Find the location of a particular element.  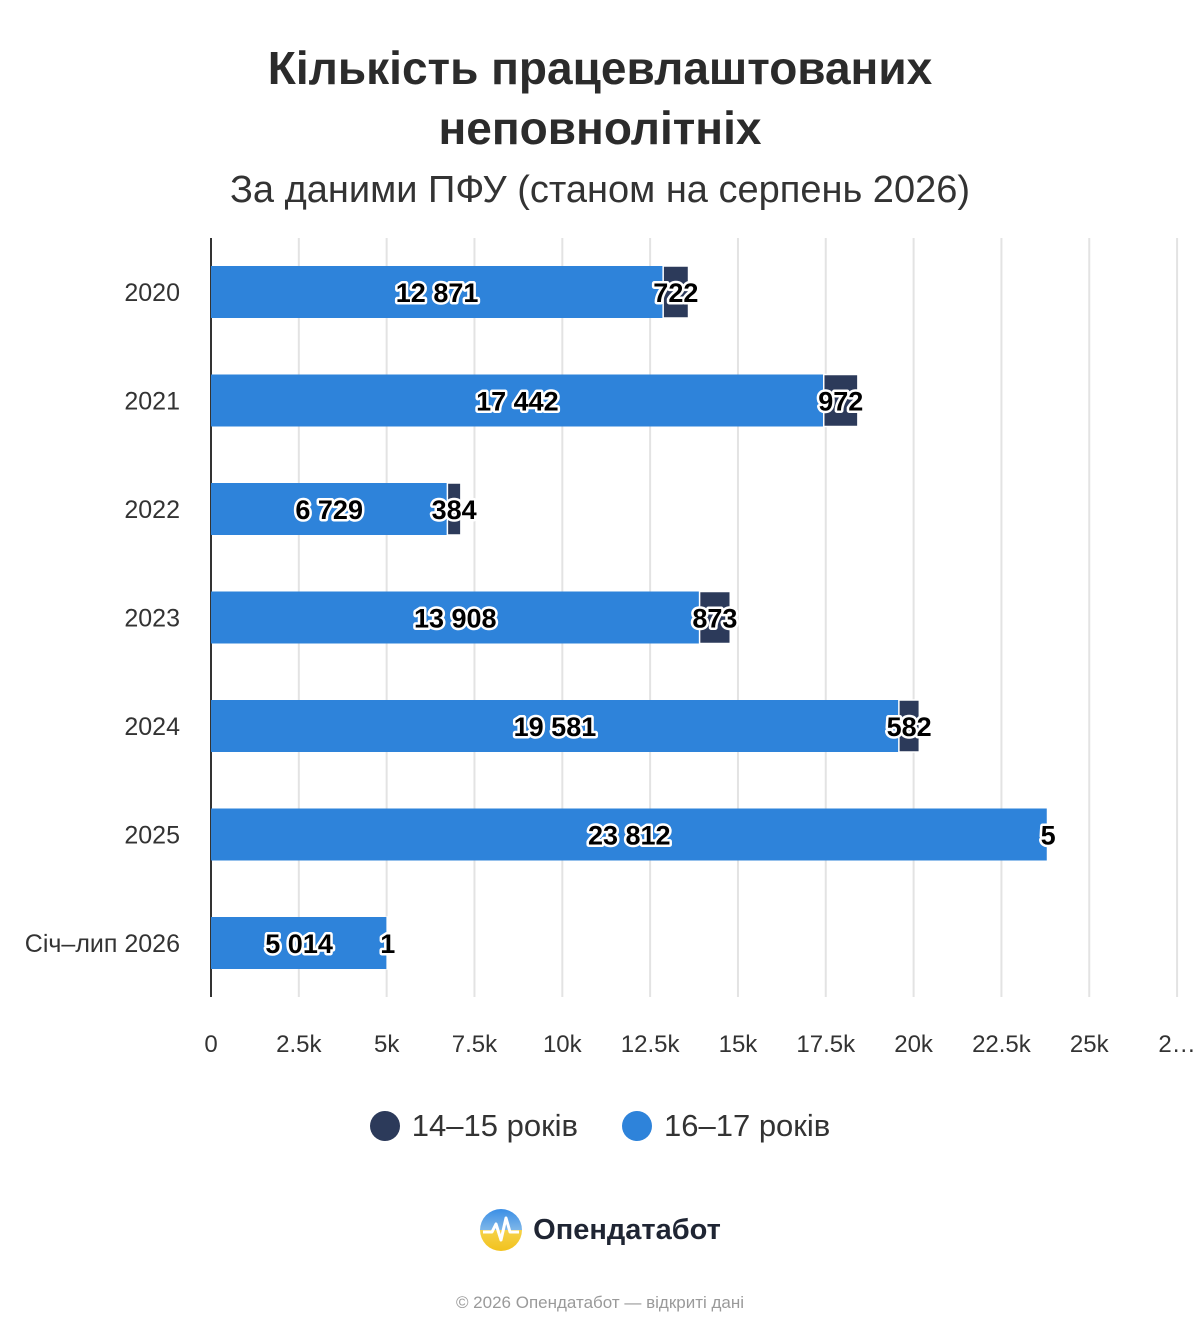

data-label-16-17: 13 908 is located at coordinates (455, 619).